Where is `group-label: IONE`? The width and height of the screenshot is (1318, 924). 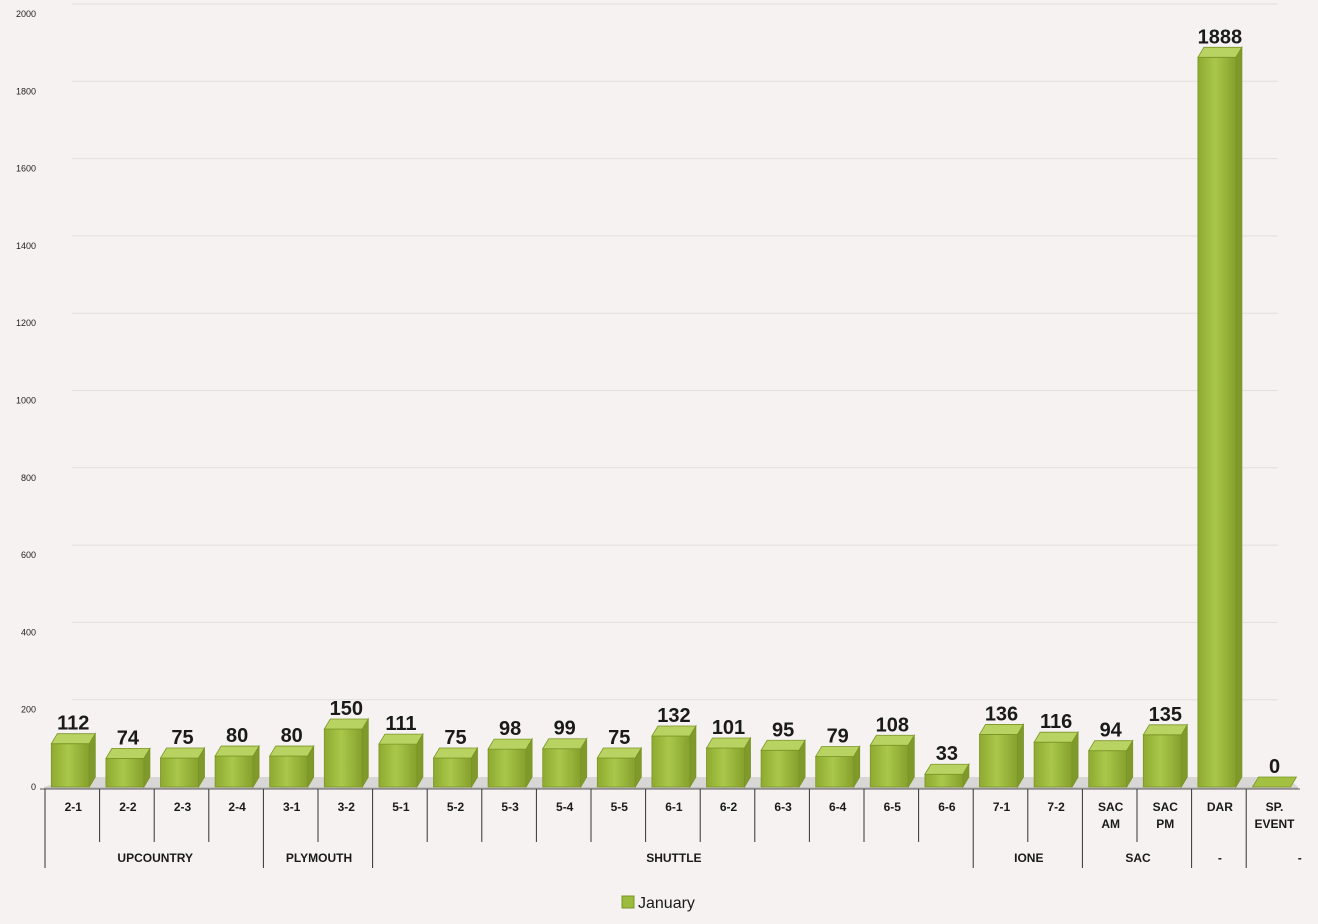
group-label: IONE is located at coordinates (1028, 858).